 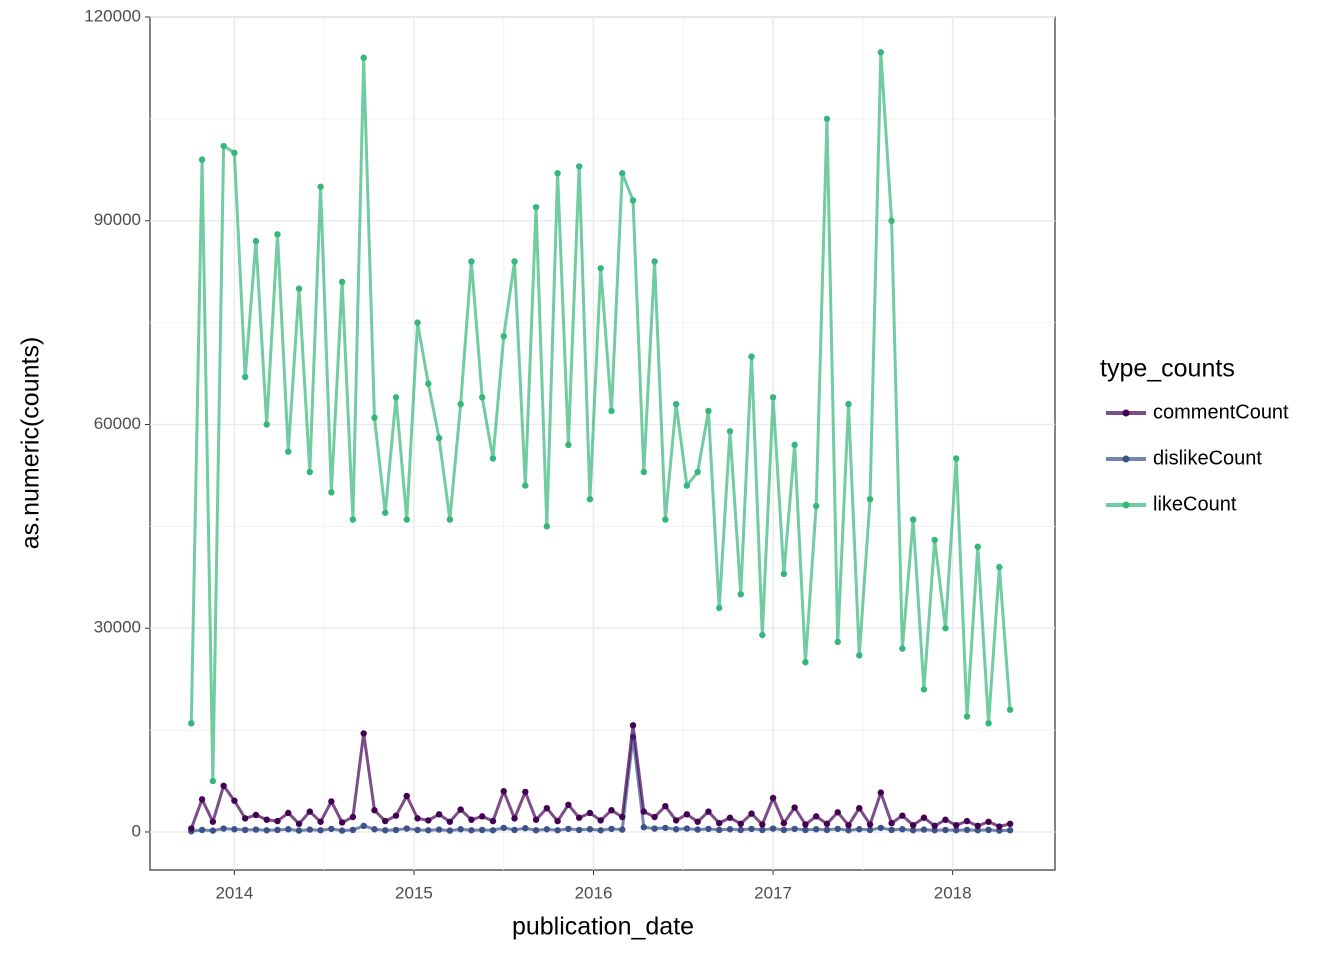 What do you see at coordinates (414, 892) in the screenshot?
I see `x-tick-label: 2015` at bounding box center [414, 892].